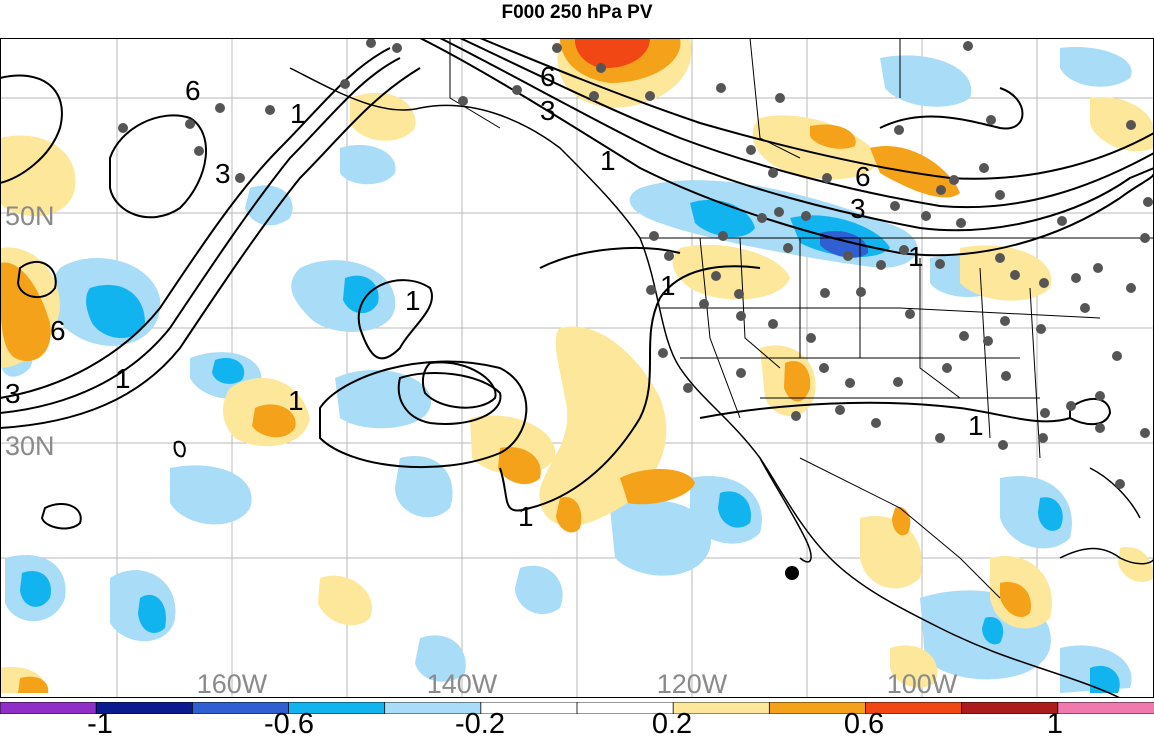 This screenshot has height=741, width=1154. I want to click on colorbar-tick-label: -0.6, so click(289, 724).